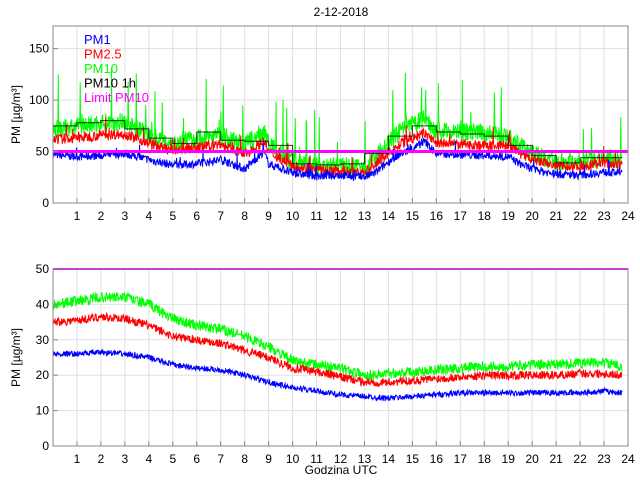 The image size is (640, 480). Describe the element at coordinates (39, 49) in the screenshot. I see `y-tick-label: 150` at that location.